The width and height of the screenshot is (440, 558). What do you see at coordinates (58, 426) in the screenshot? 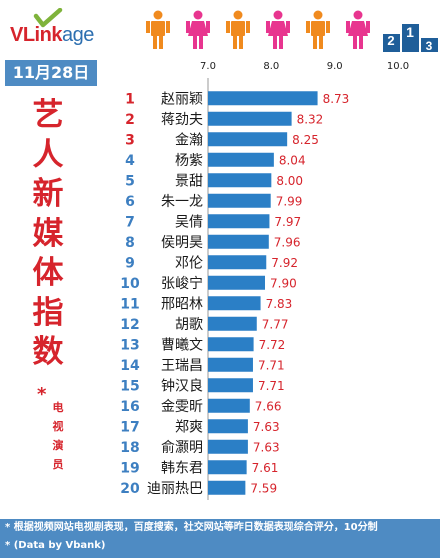
I see `side-subtitle-char: 视` at bounding box center [58, 426].